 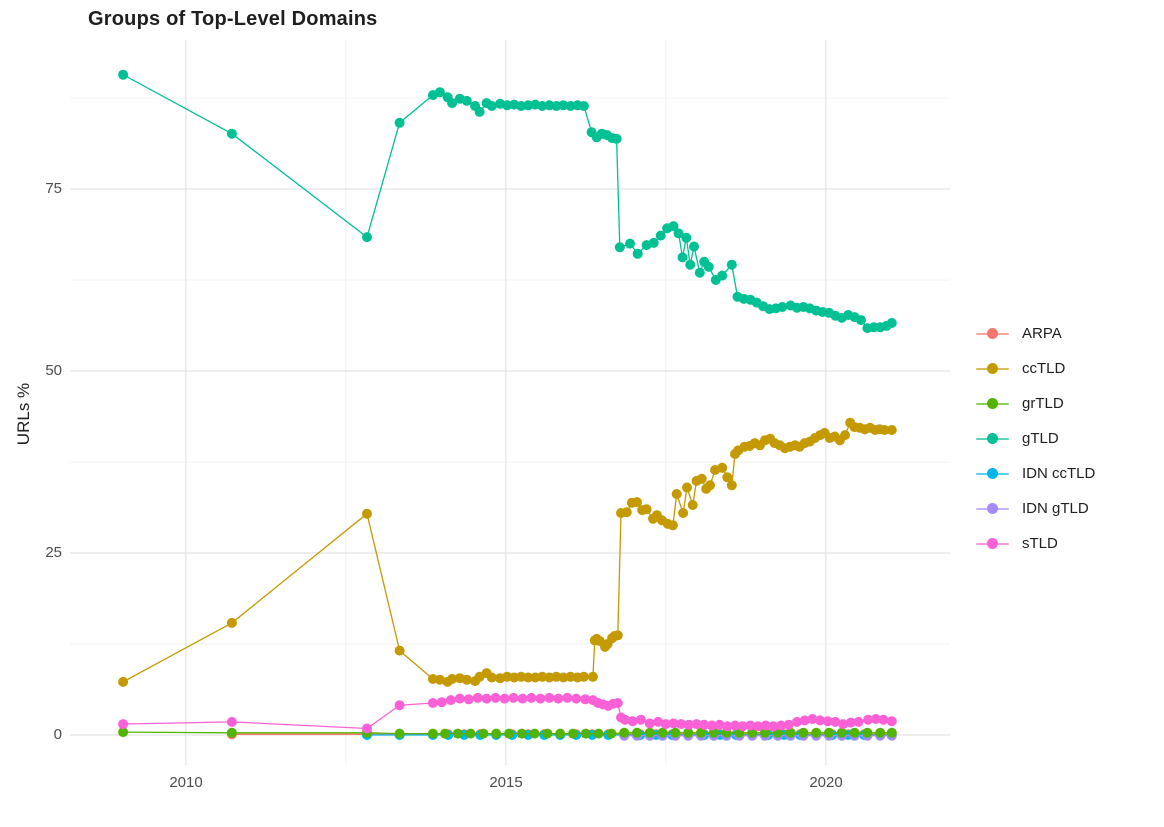 What do you see at coordinates (1035, 403) in the screenshot?
I see `legend-item-grtld: grTLD` at bounding box center [1035, 403].